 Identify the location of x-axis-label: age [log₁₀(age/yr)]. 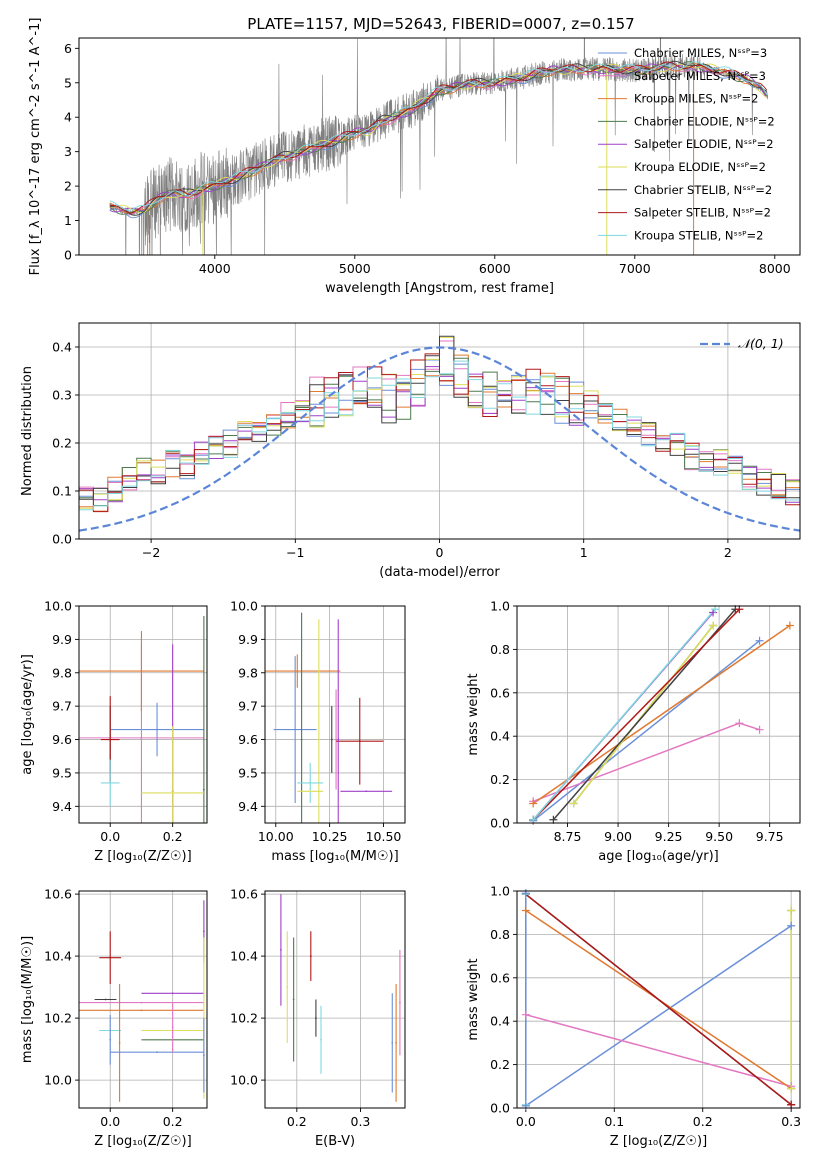
(658, 856).